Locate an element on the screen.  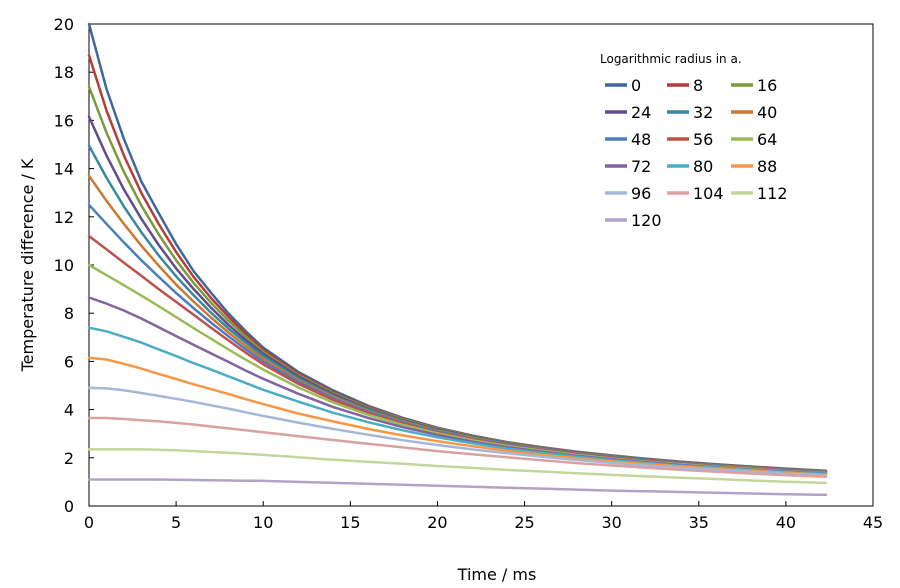
x-tick-label: 40 is located at coordinates (786, 522).